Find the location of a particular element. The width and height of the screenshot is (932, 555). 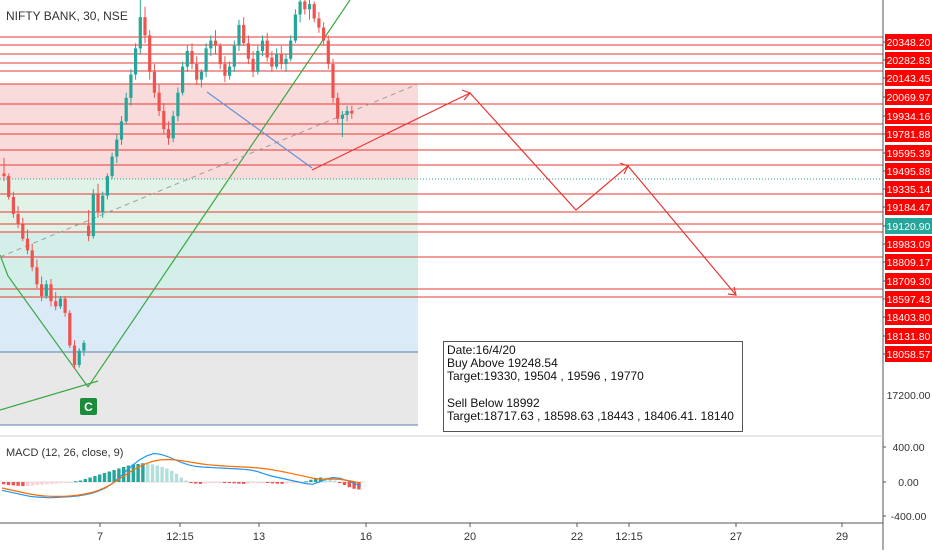

time-tick-label: 27 is located at coordinates (736, 537).